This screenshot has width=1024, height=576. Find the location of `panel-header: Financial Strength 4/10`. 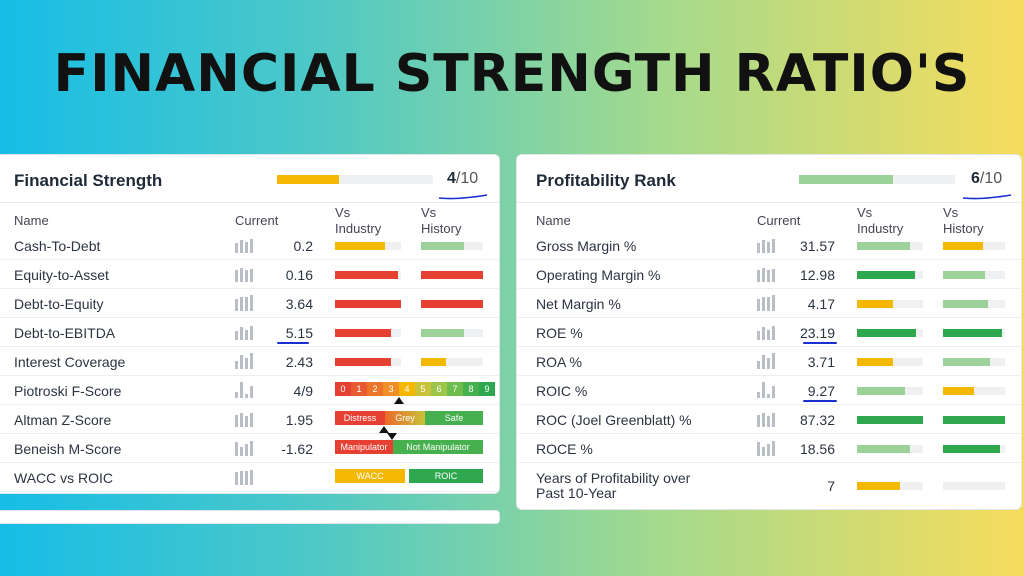

panel-header: Financial Strength 4/10 is located at coordinates (249, 179).